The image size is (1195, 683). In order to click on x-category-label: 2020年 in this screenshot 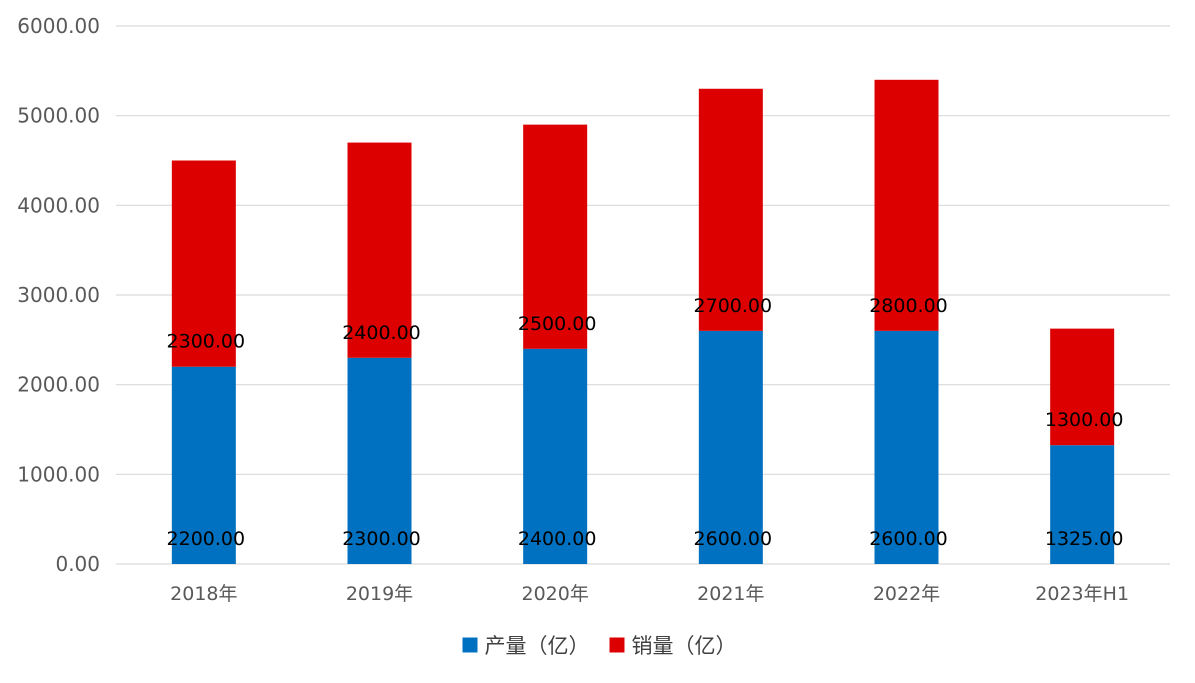, I will do `click(554, 594)`.